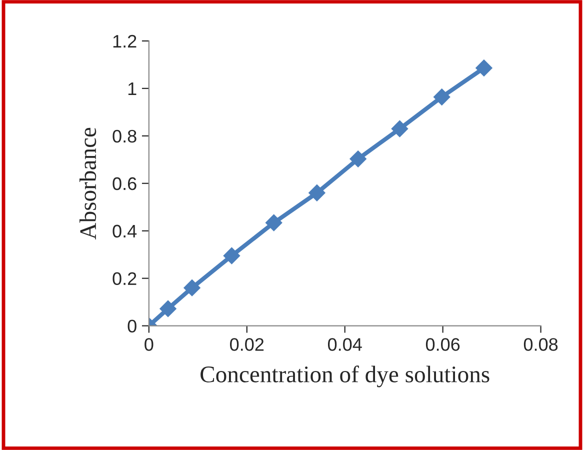 This screenshot has height=450, width=584. I want to click on y-tick-label: 0.8, so click(124, 136).